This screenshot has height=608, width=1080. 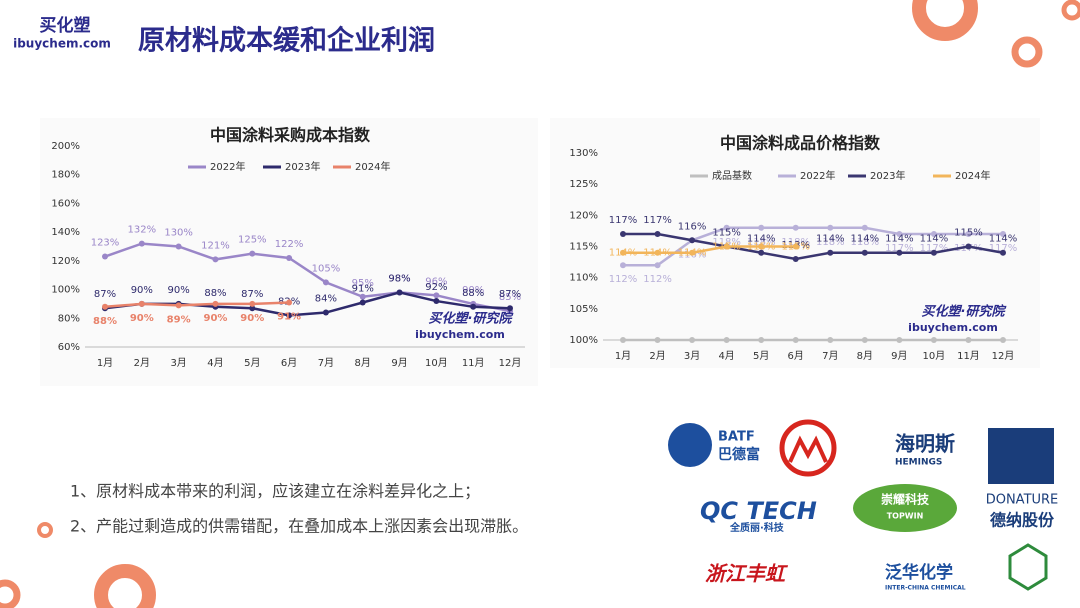 What do you see at coordinates (925, 588) in the screenshot?
I see `logo-text: INTER-CHINA CHEMICAL` at bounding box center [925, 588].